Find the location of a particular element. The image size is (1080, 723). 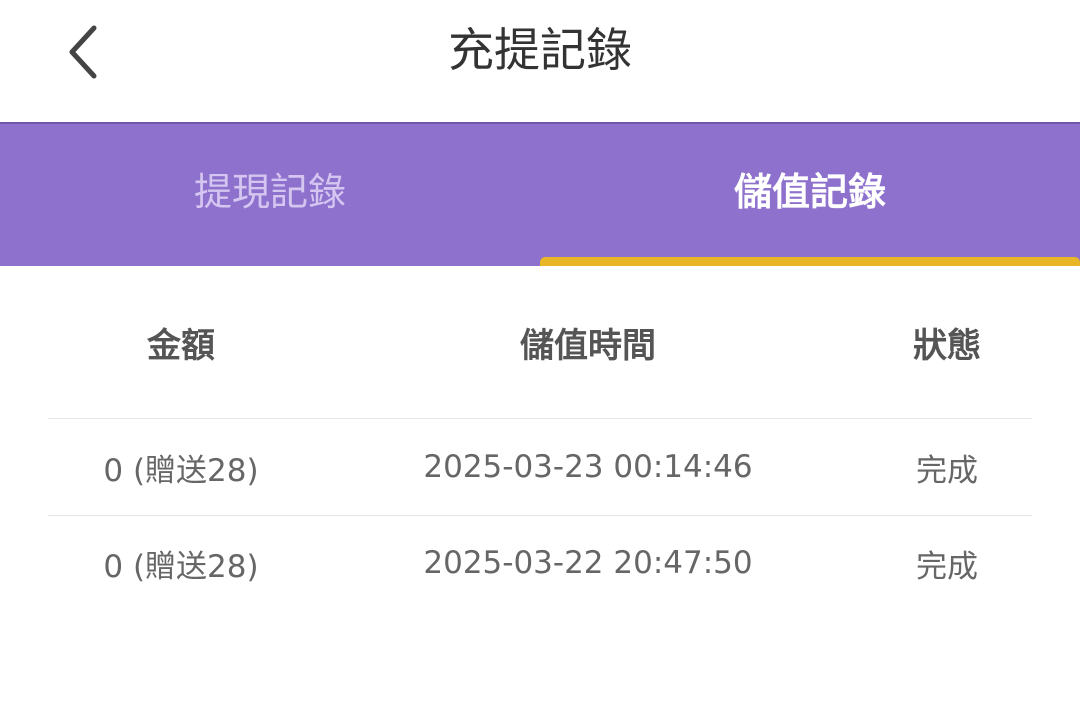

tab-label: 儲值記錄 is located at coordinates (809, 192).